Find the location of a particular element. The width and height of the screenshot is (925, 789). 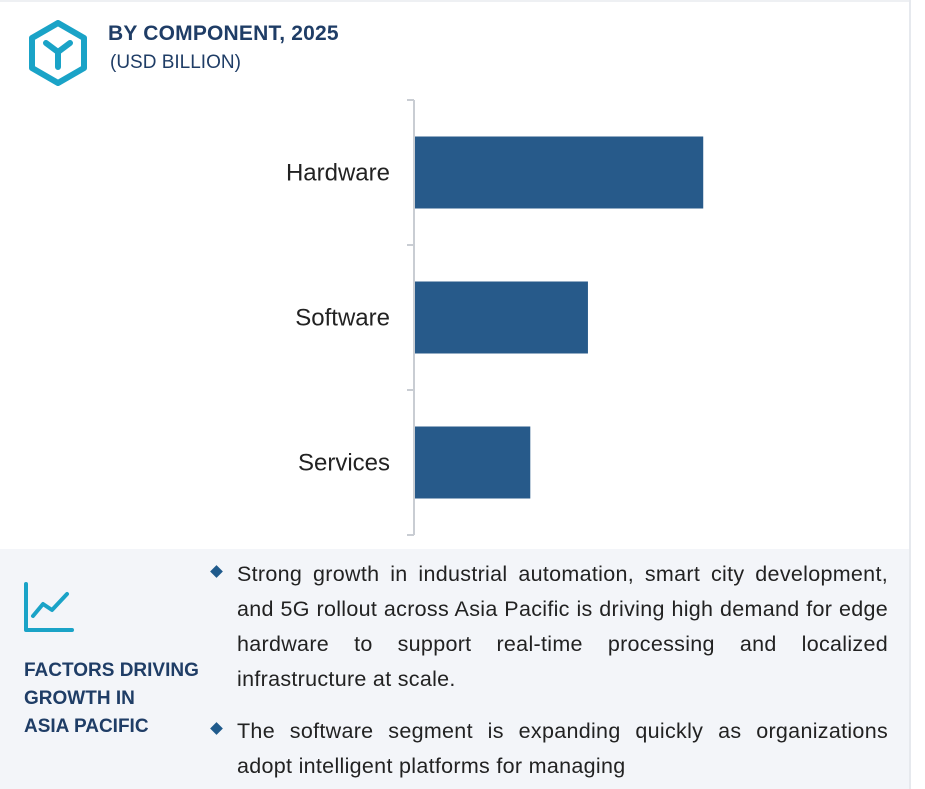

bar-hardware is located at coordinates (559, 172).